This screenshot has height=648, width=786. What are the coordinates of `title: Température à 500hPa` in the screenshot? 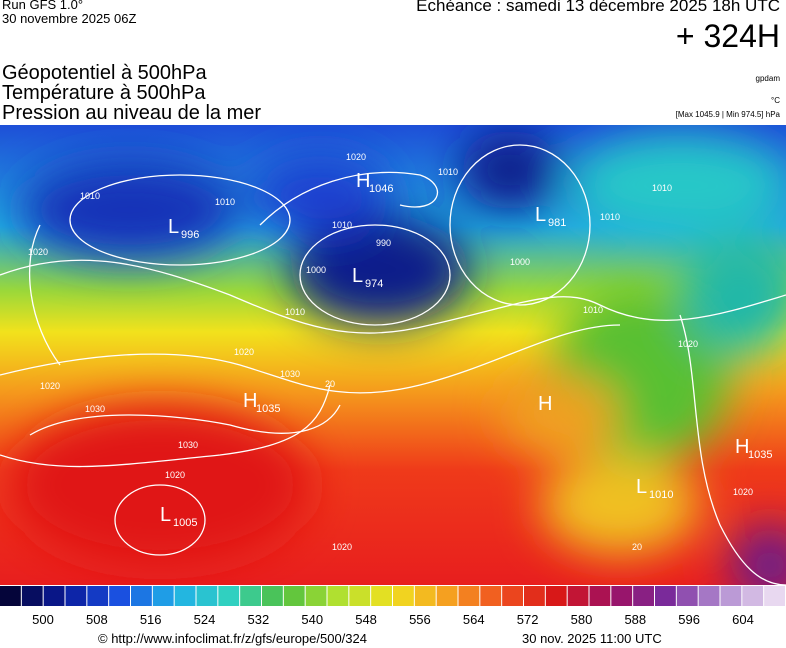 It's located at (104, 93).